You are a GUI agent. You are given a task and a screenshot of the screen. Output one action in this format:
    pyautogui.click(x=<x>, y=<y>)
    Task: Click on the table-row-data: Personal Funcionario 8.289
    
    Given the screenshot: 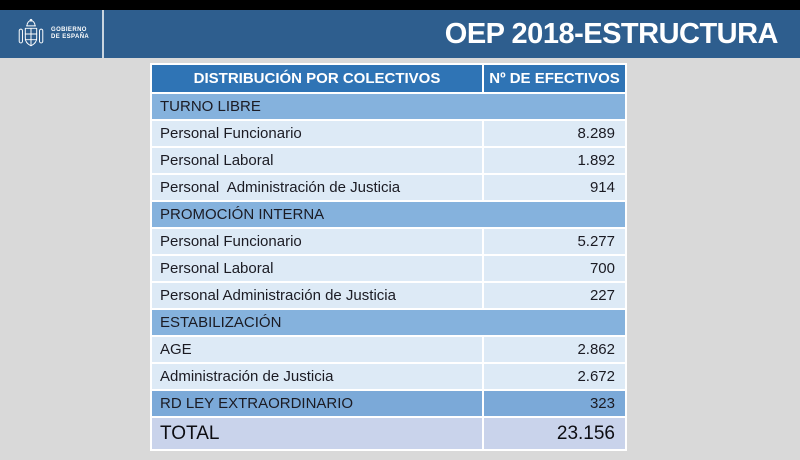 What is the action you would take?
    pyautogui.click(x=388, y=133)
    